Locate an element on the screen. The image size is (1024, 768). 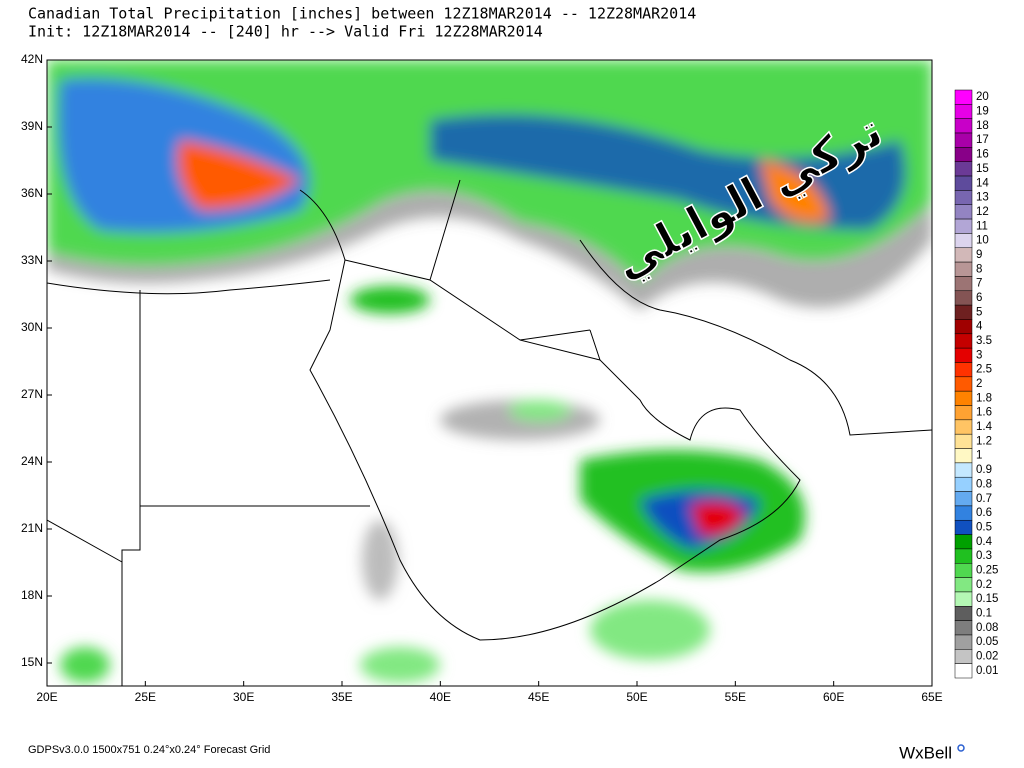
legend-label: 1.6 is located at coordinates (984, 413).